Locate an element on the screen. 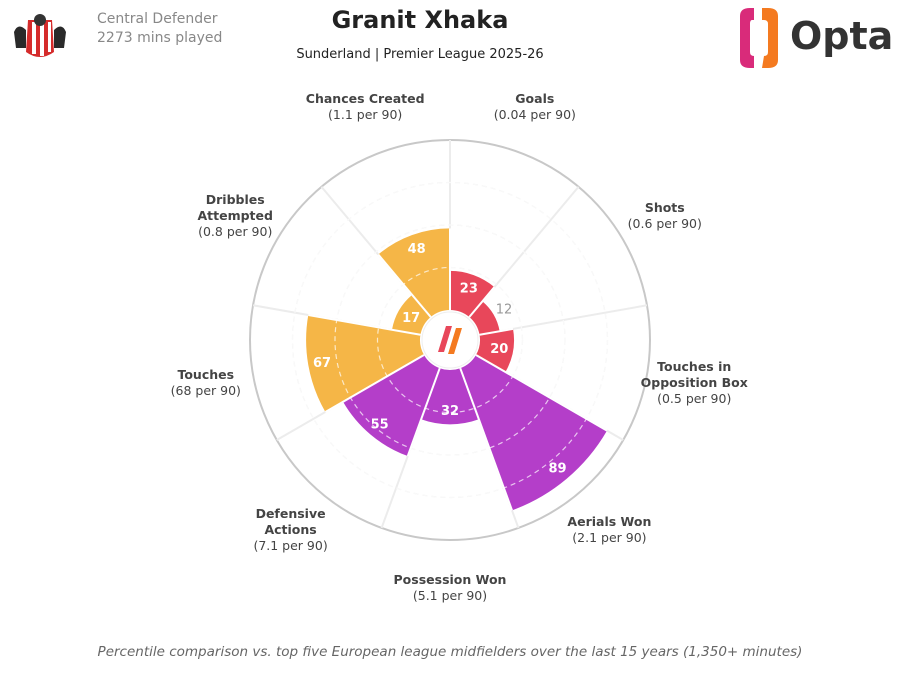 This screenshot has height=675, width=900. category-label: Possession Won (5.1 per 90) is located at coordinates (450, 588).